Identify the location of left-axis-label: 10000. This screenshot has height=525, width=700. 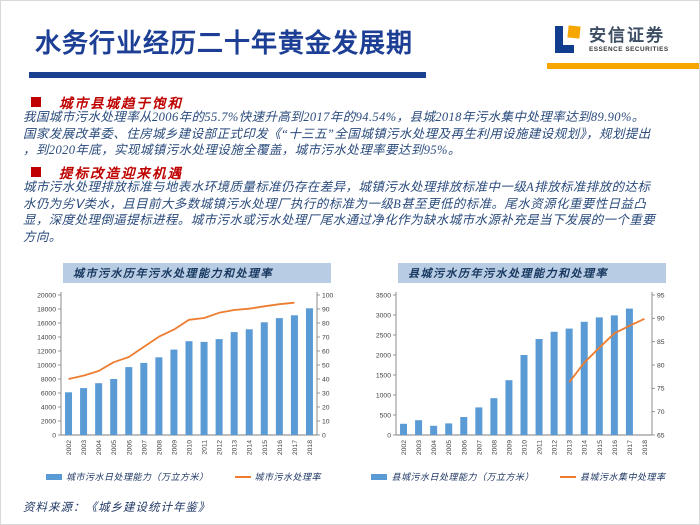
(46, 365).